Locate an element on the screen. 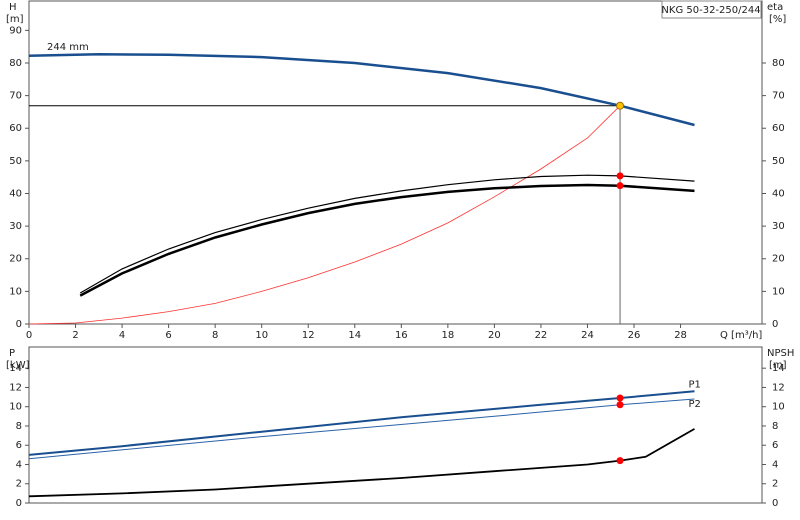 This screenshot has height=520, width=800. y2-tick-label: 20 is located at coordinates (778, 259).